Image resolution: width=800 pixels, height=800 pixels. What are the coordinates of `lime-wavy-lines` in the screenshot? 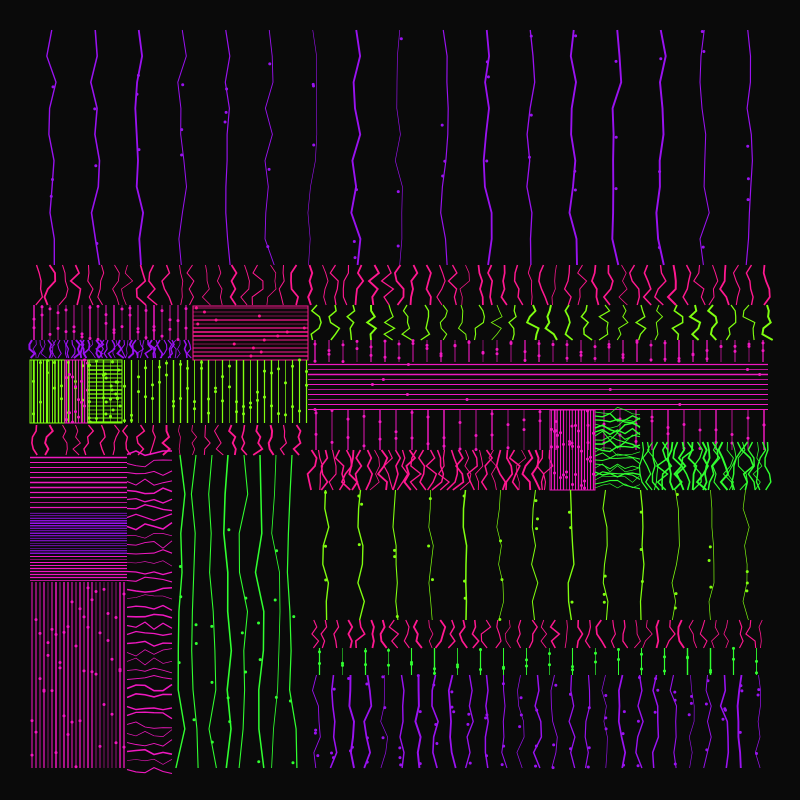 It's located at (536, 555).